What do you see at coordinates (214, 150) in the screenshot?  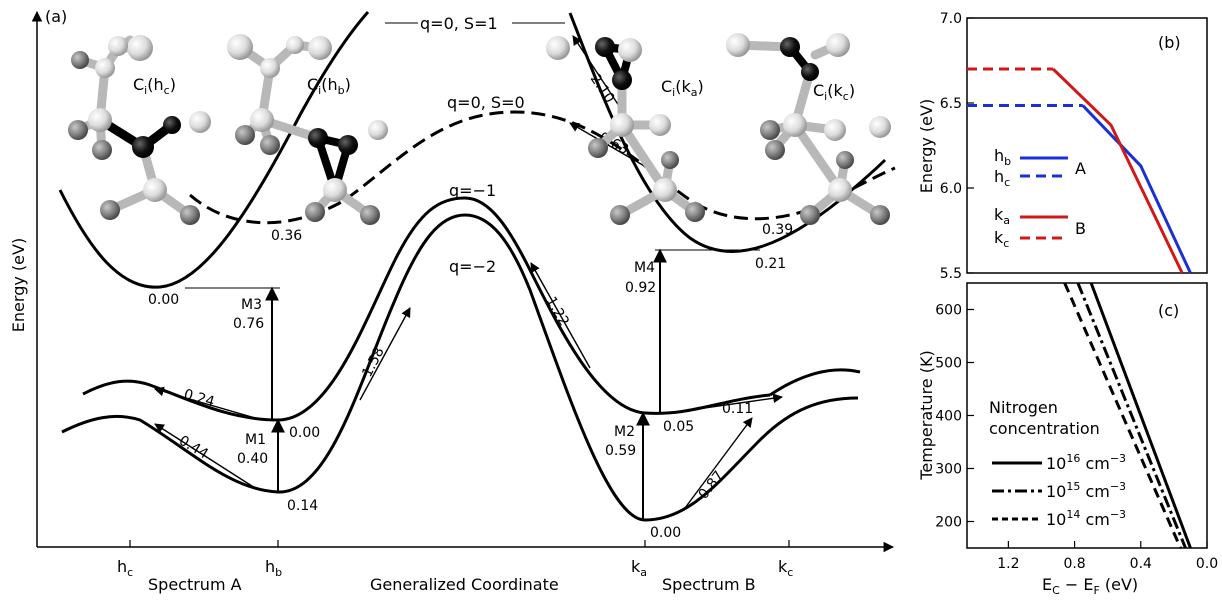 I see `curve-s1-left` at bounding box center [214, 150].